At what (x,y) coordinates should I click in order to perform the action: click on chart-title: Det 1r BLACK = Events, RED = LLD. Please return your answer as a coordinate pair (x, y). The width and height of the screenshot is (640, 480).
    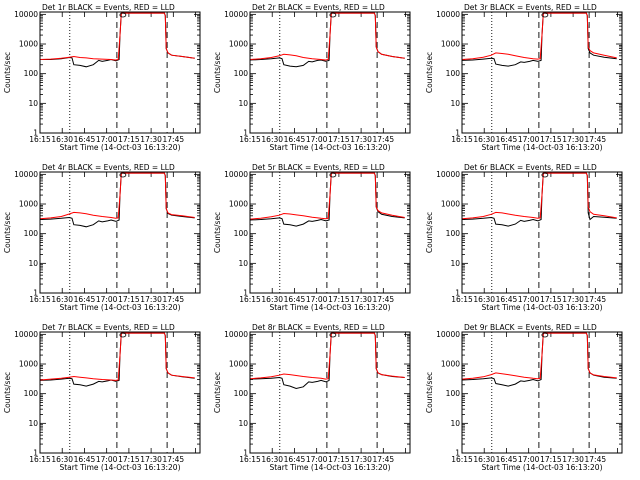
    Looking at the image, I should click on (108, 7).